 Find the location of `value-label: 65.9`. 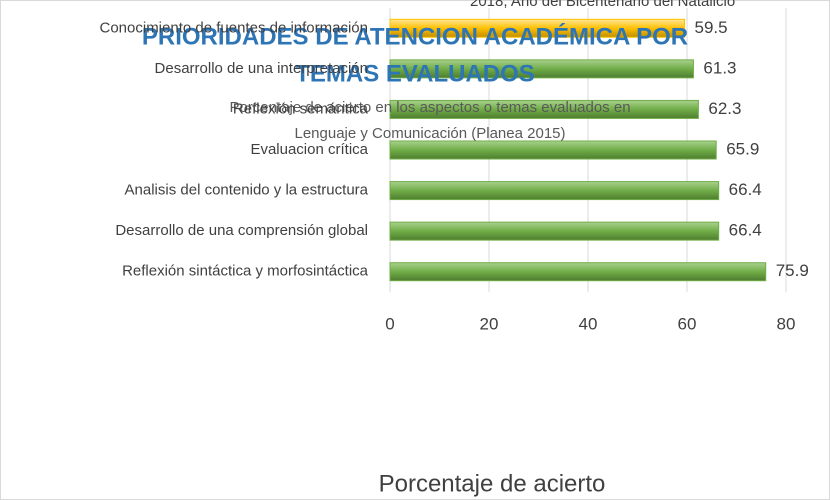

value-label: 65.9 is located at coordinates (742, 148).